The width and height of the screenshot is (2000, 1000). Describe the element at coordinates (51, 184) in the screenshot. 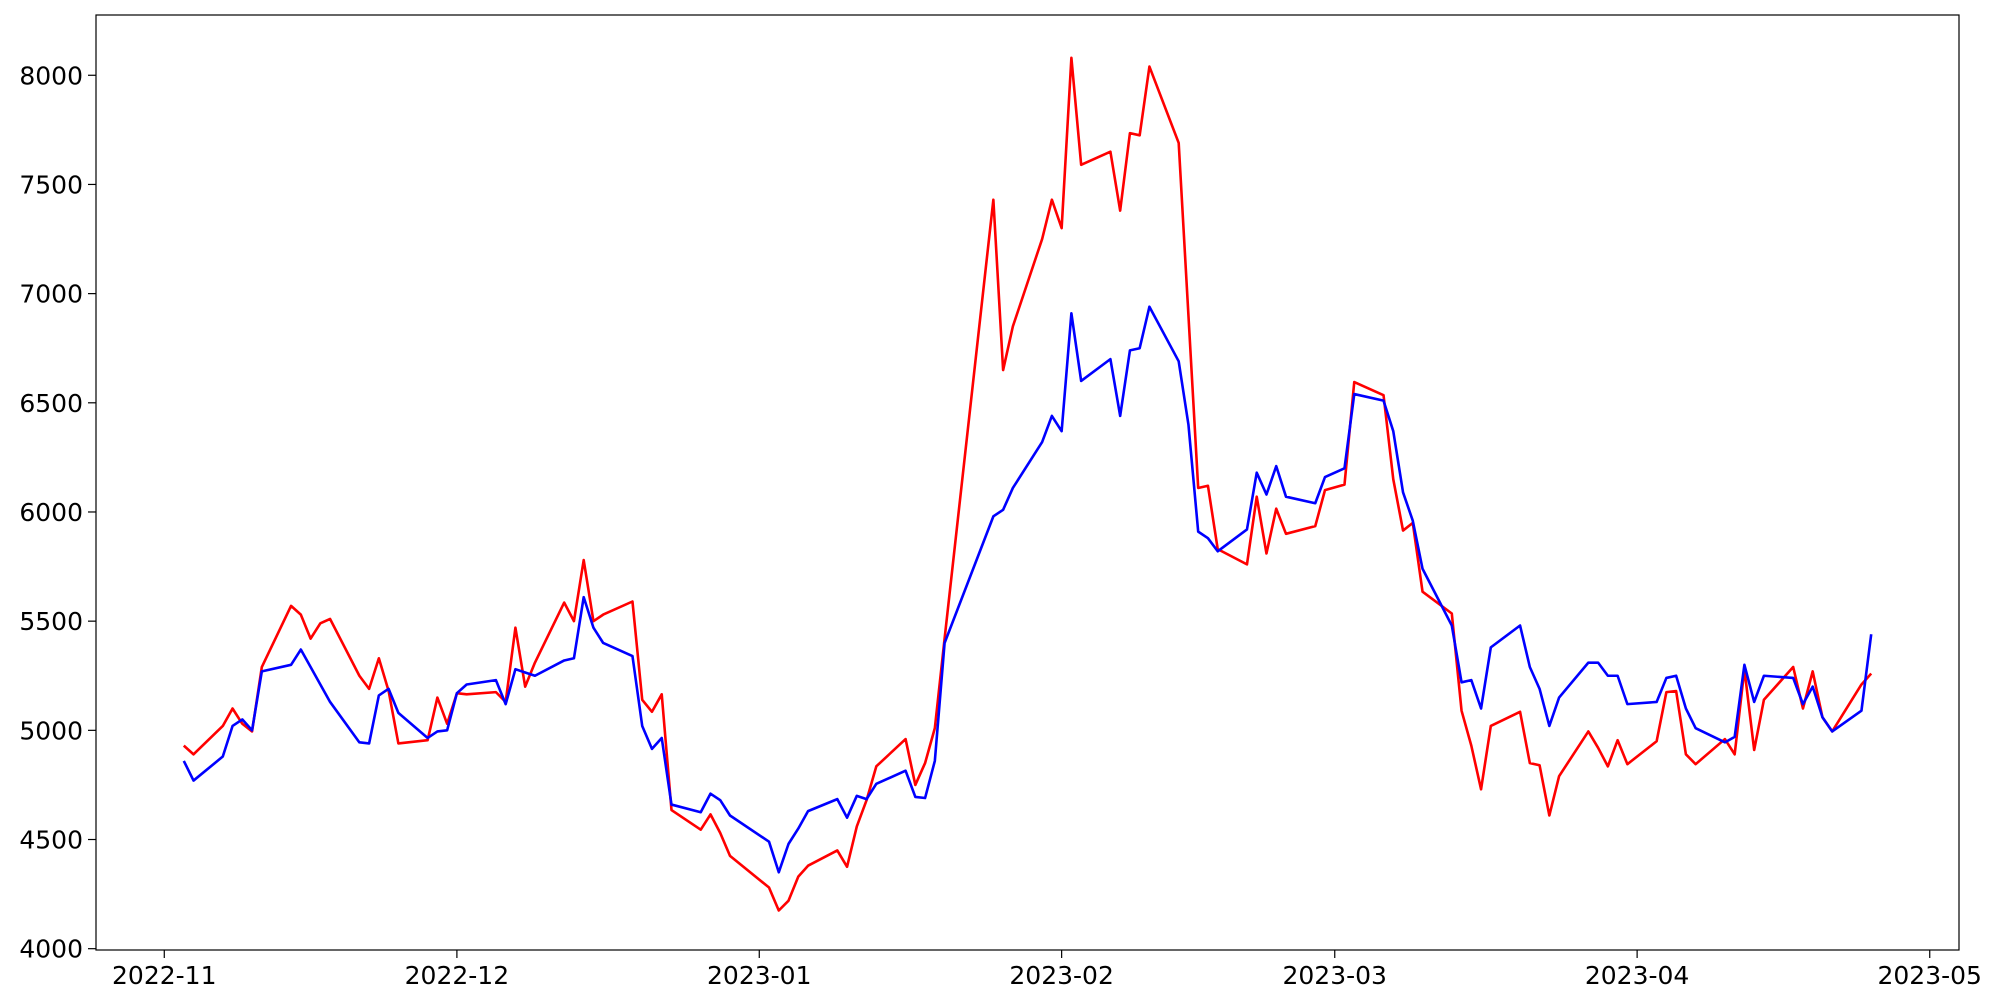

I see `y-tick-label: 7500` at that location.